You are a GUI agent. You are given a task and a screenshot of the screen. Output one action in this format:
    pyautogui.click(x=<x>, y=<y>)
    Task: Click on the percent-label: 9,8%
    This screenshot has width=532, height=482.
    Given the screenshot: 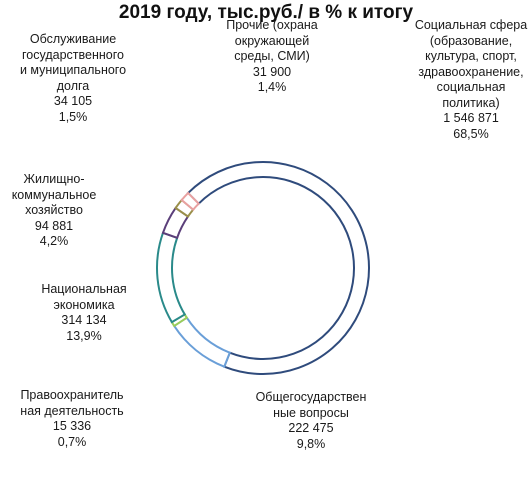 What is the action you would take?
    pyautogui.click(x=311, y=443)
    